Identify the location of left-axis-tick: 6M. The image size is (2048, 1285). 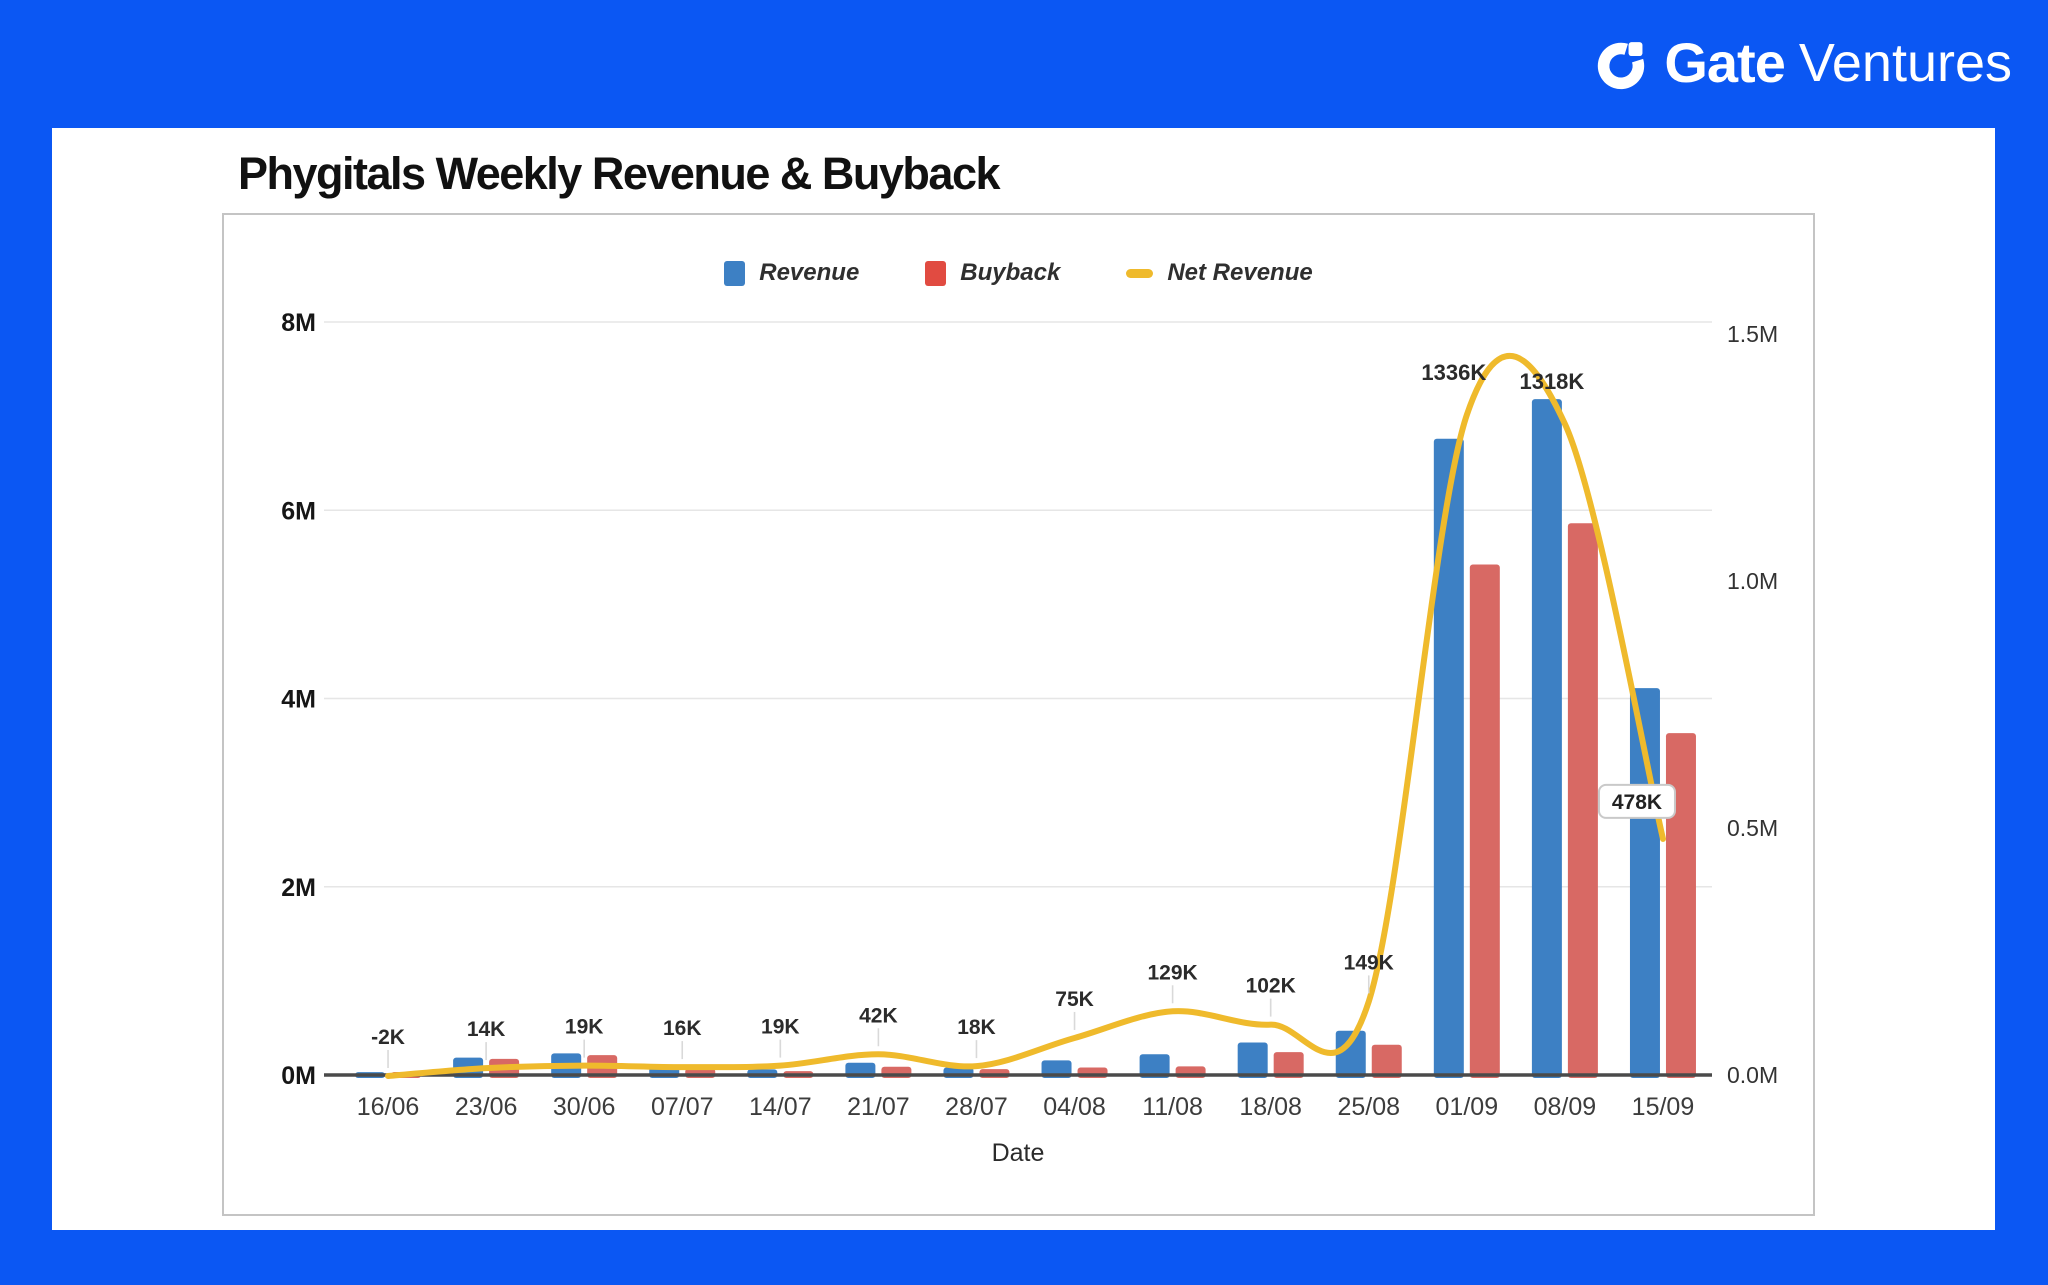
(298, 511).